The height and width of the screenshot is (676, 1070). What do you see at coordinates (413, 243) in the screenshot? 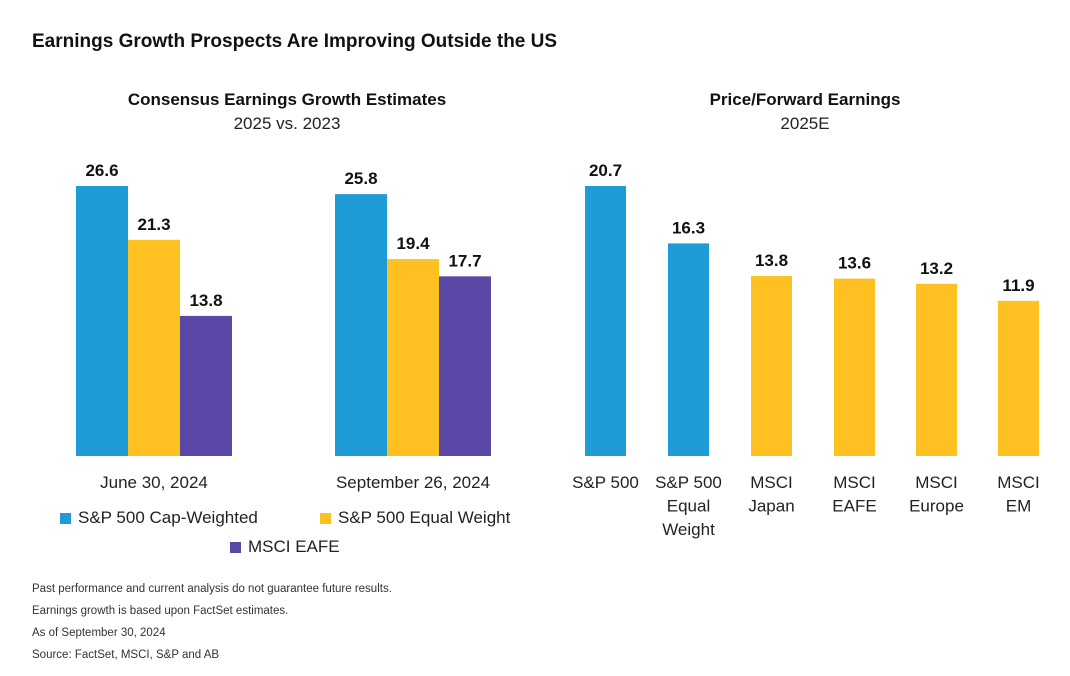
I see `data-label: 19.4` at bounding box center [413, 243].